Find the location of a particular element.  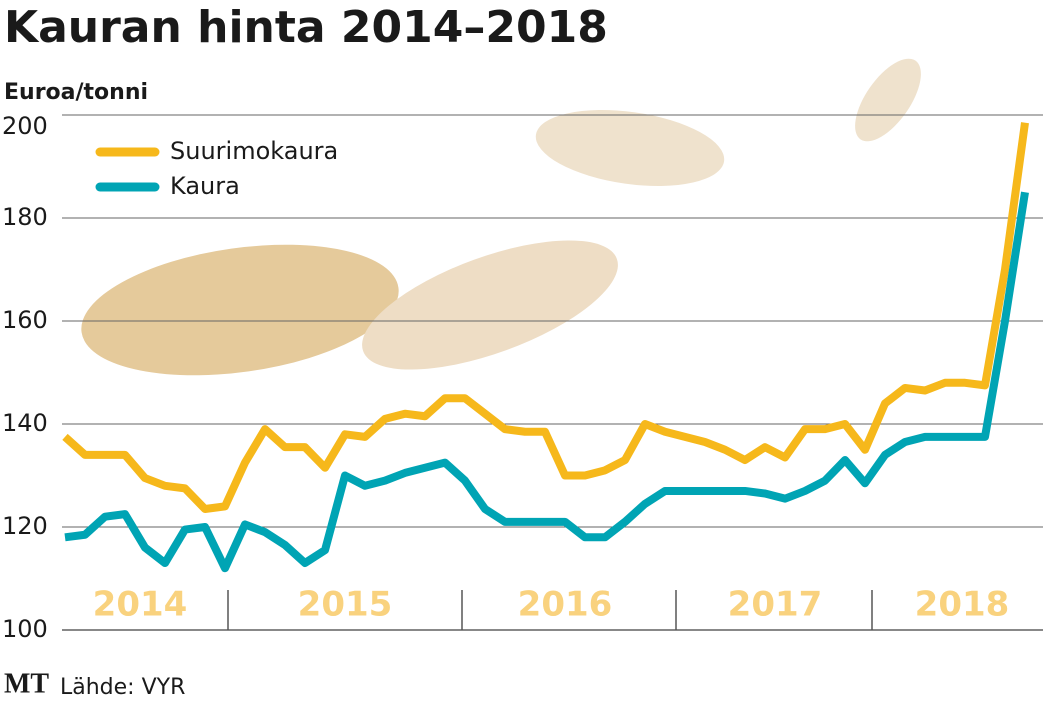

year-label: 2018 is located at coordinates (962, 605).